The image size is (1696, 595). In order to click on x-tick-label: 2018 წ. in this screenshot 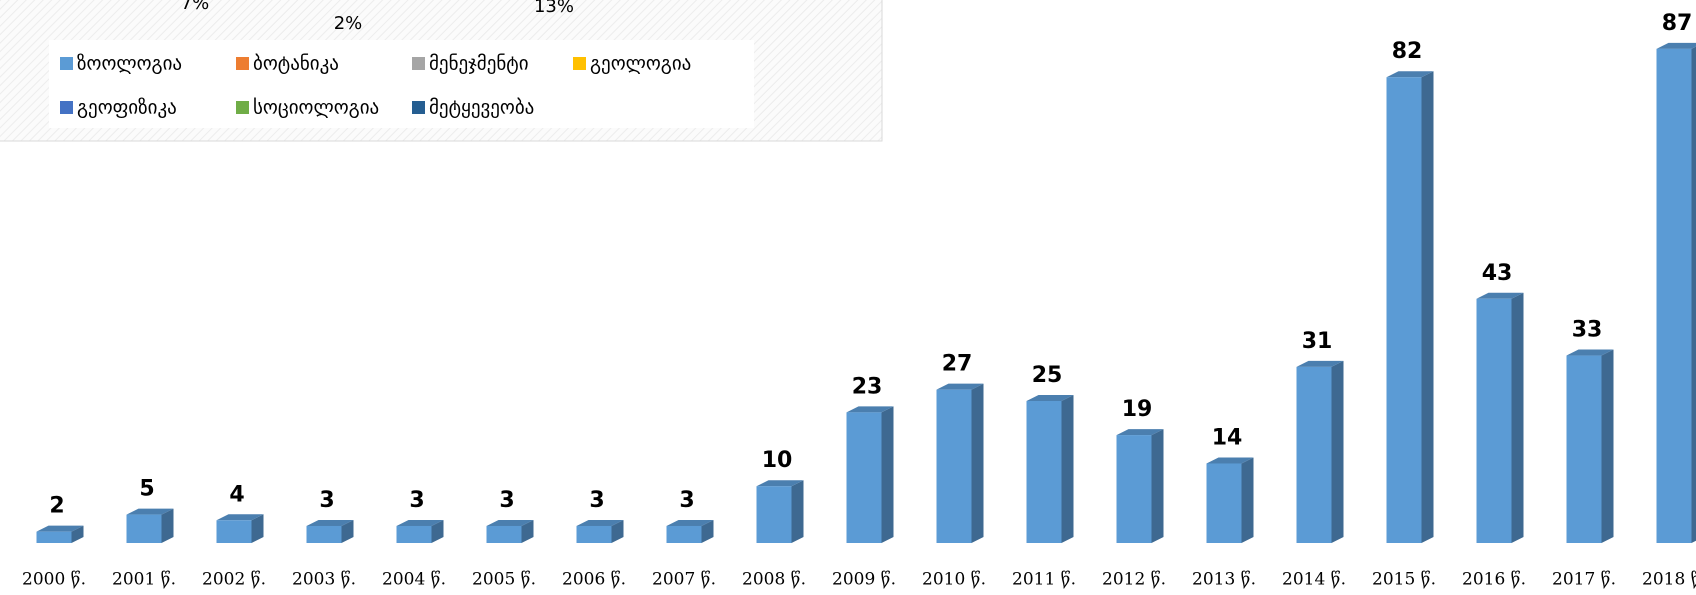, I will do `click(1669, 580)`.